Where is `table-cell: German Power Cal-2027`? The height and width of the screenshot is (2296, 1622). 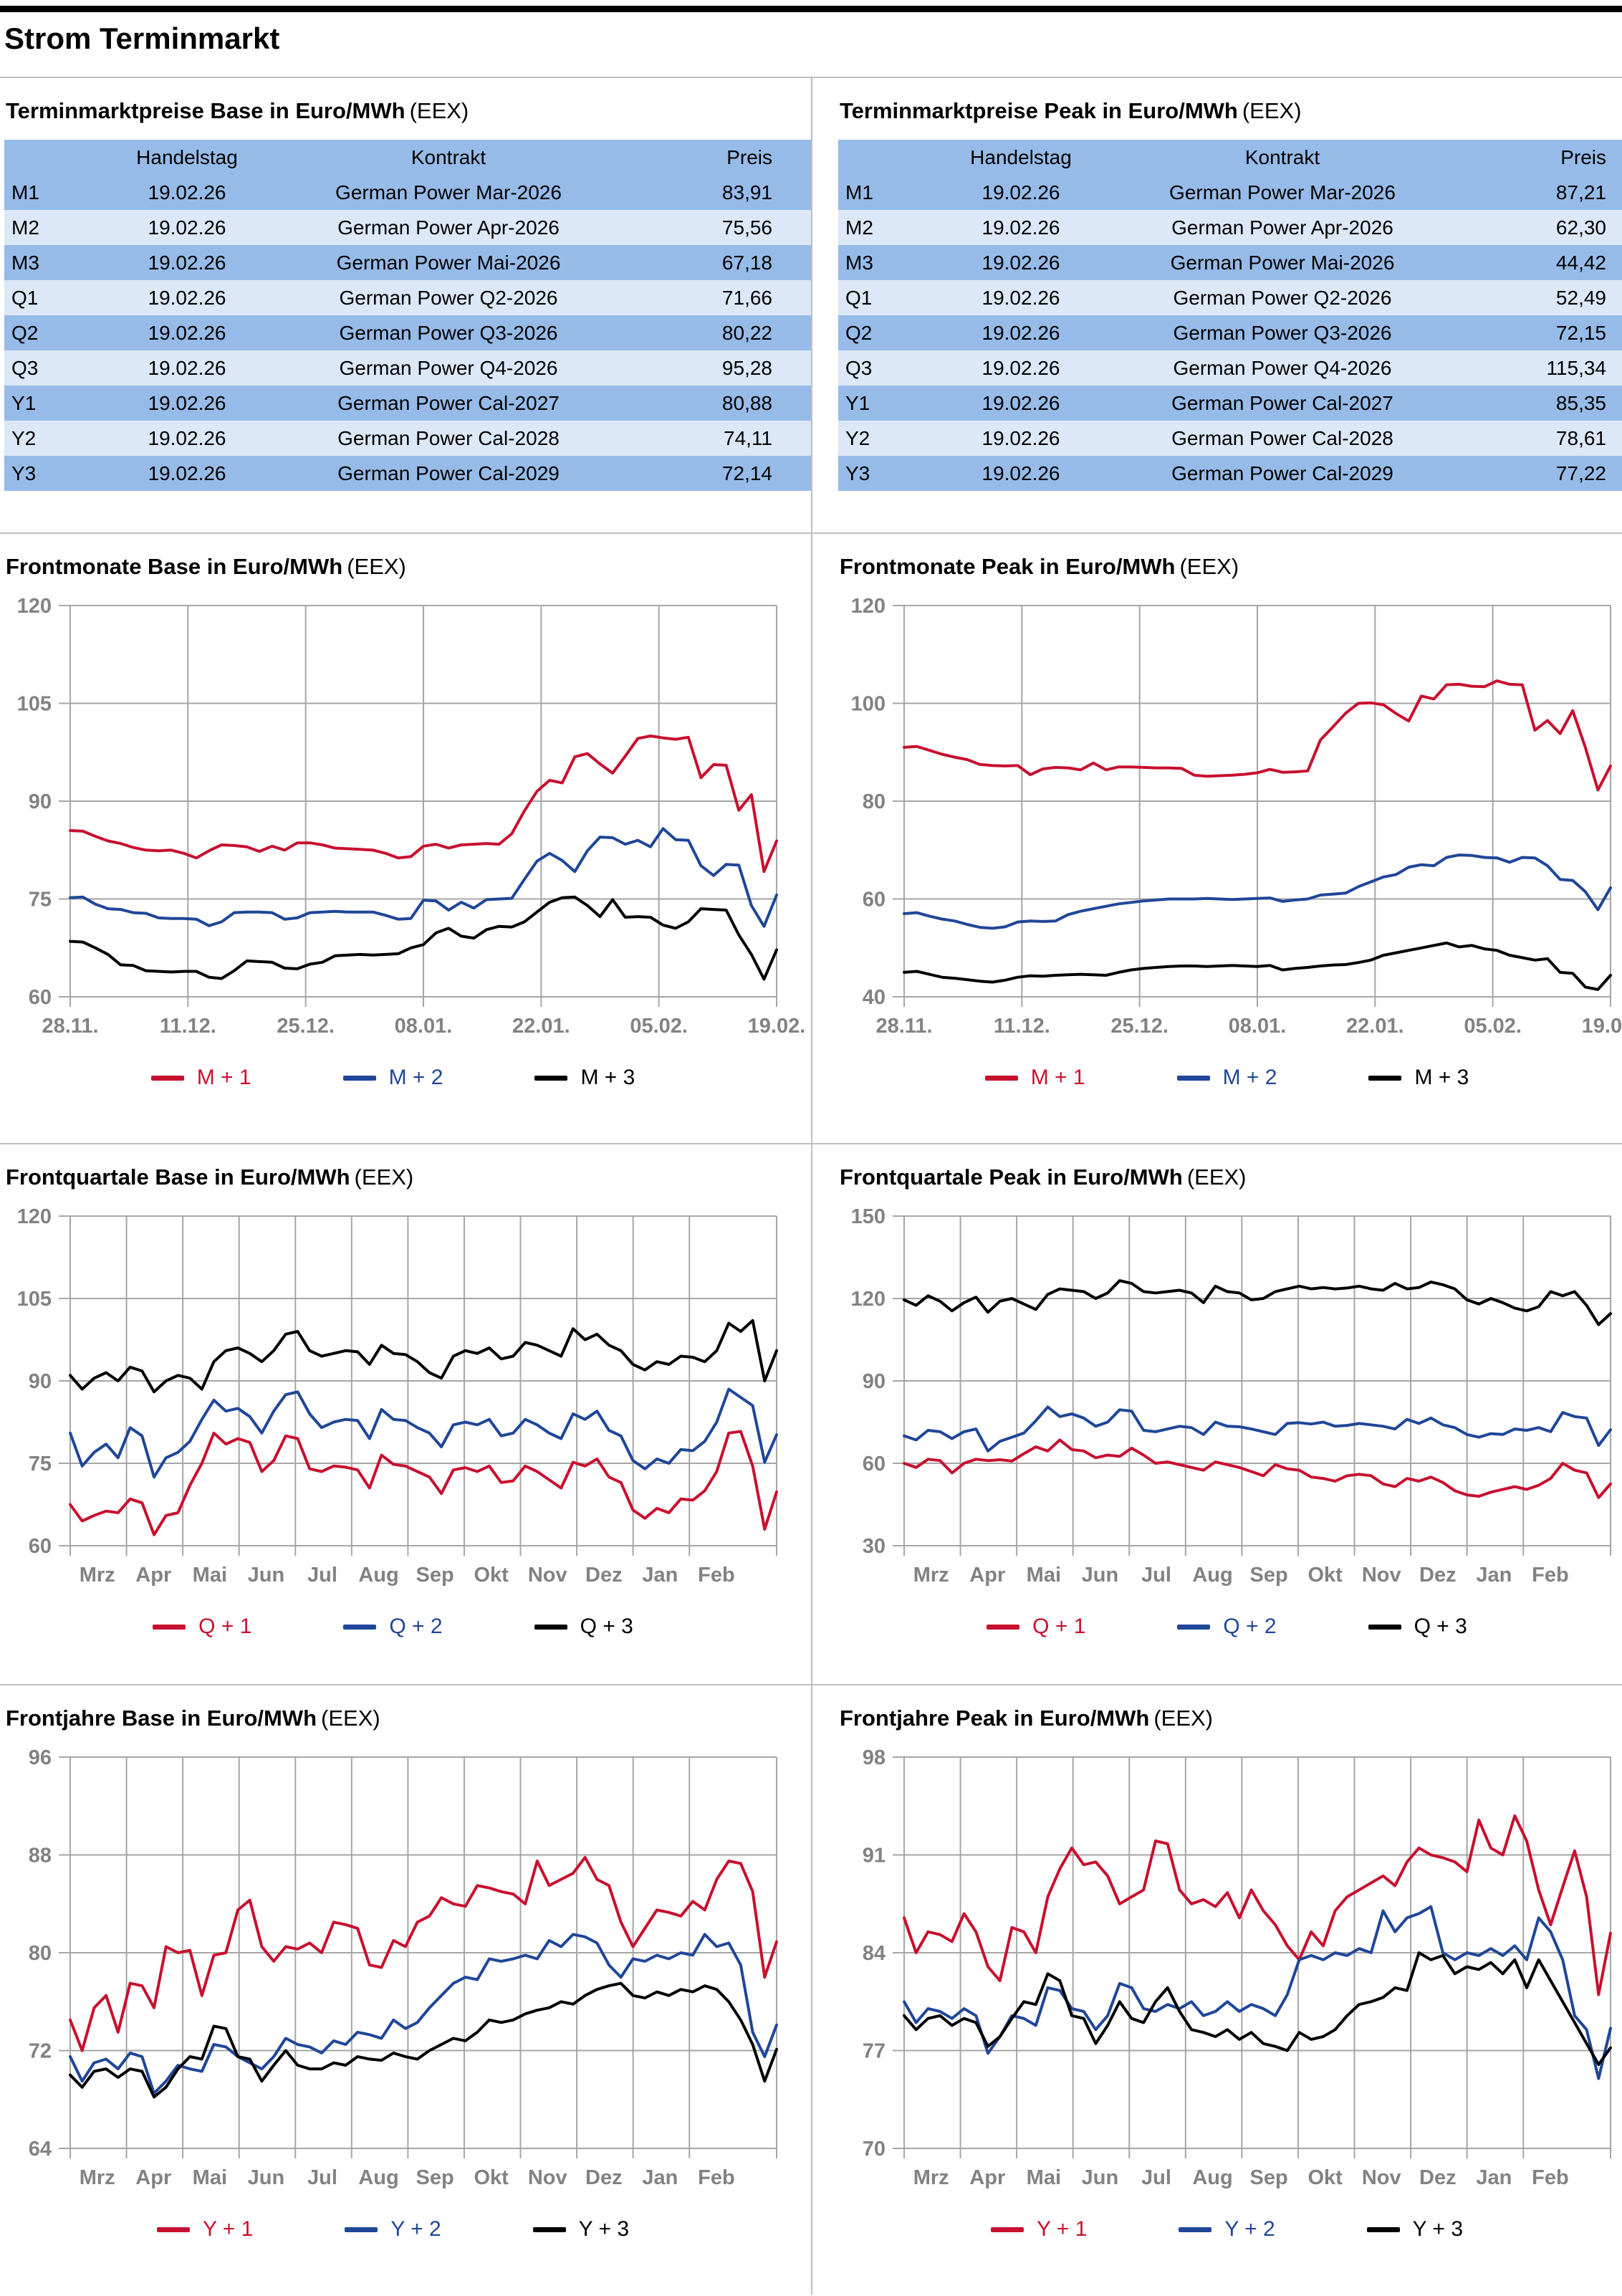 table-cell: German Power Cal-2027 is located at coordinates (448, 402).